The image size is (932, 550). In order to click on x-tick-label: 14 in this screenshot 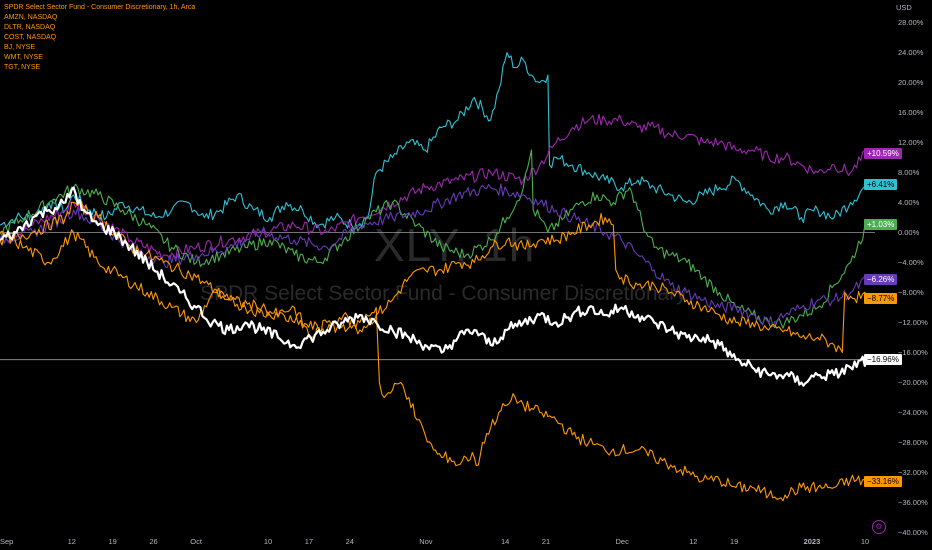, I will do `click(505, 541)`.